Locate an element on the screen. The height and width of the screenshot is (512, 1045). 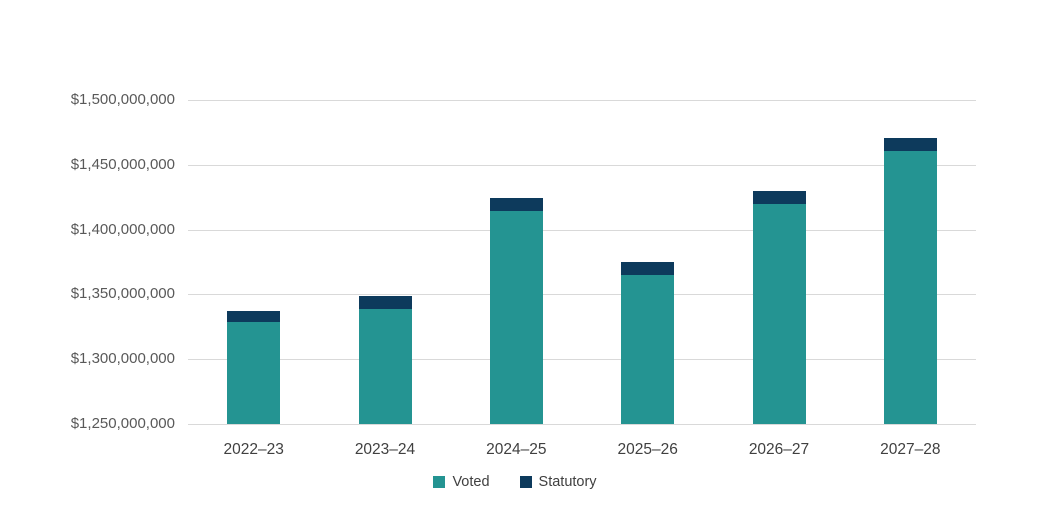
bar-2027–28 is located at coordinates (910, 280).